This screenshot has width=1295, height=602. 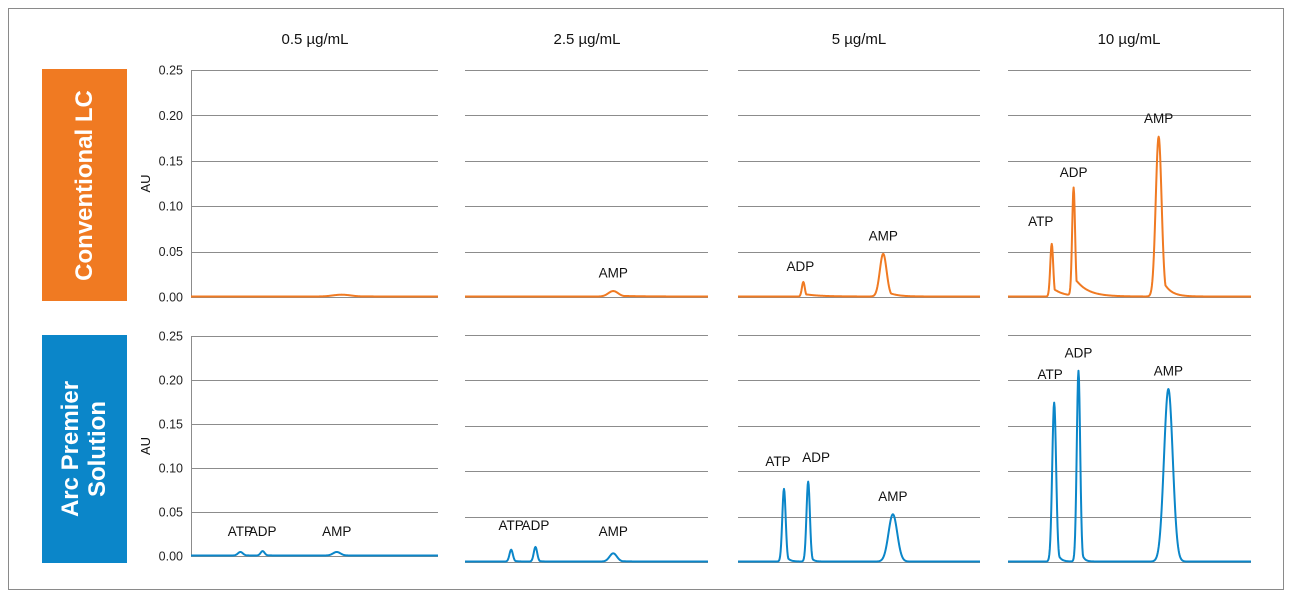 What do you see at coordinates (315, 39) in the screenshot?
I see `column-title: 0.5 µg/mL` at bounding box center [315, 39].